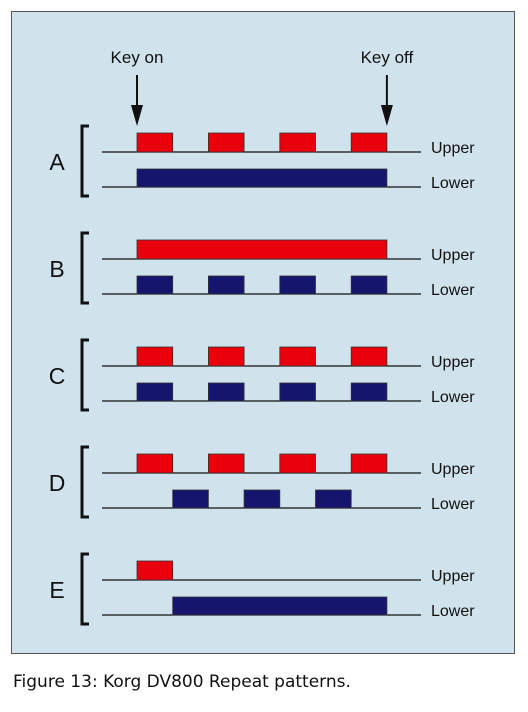 The height and width of the screenshot is (712, 528). Describe the element at coordinates (262, 589) in the screenshot. I see `pattern-e: E Upper Lower` at that location.